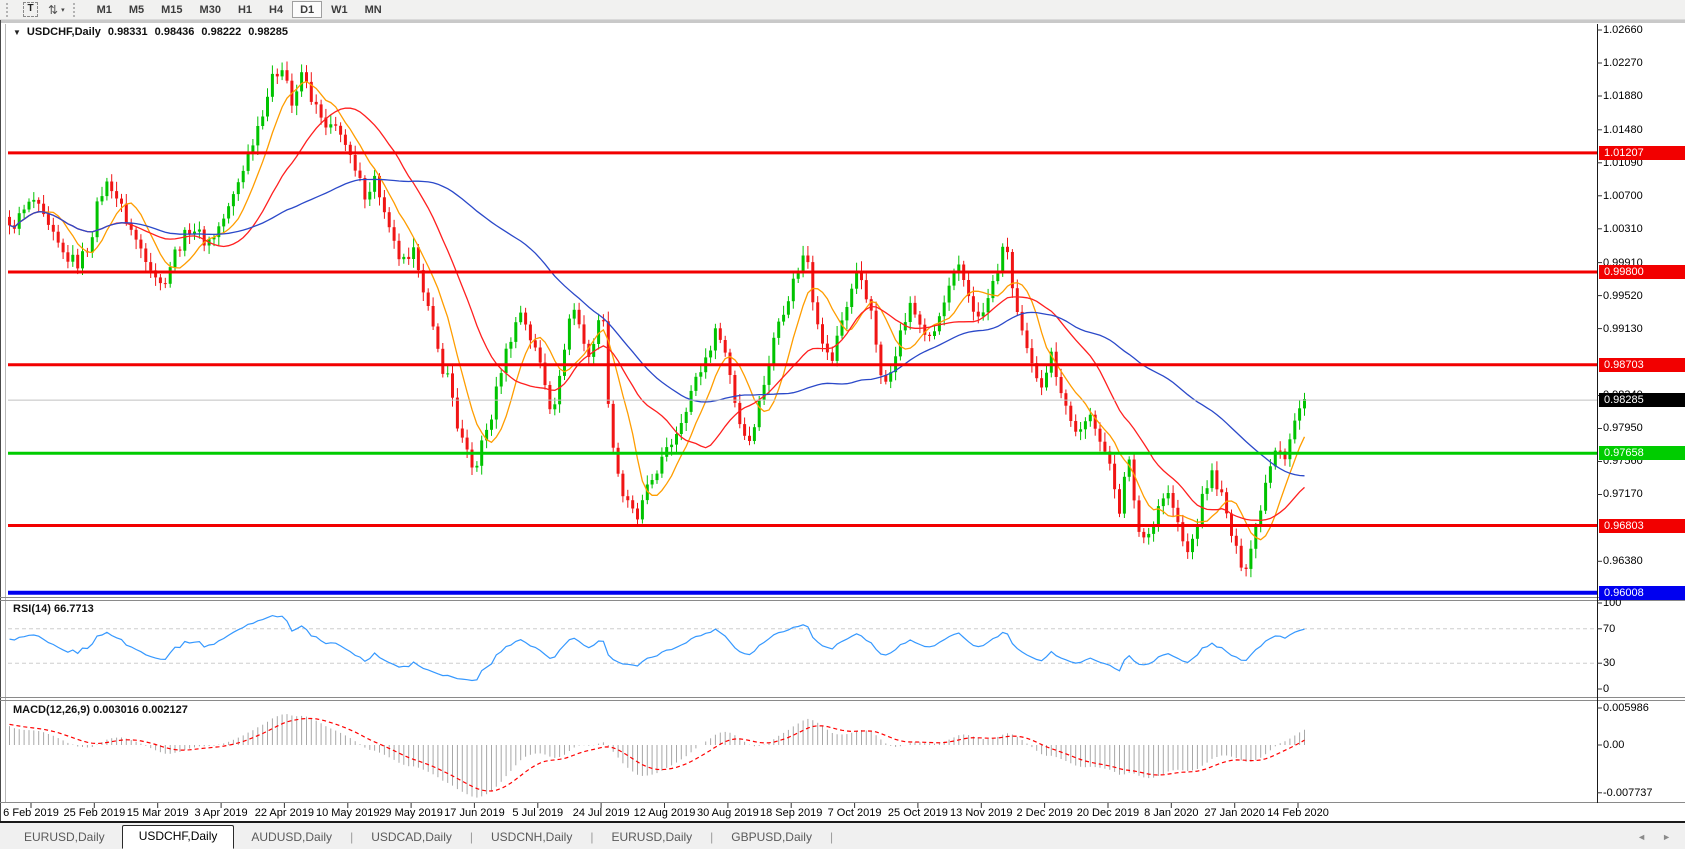 Image resolution: width=1685 pixels, height=849 pixels. I want to click on double-arrow-icon: ⇅, so click(53, 9).